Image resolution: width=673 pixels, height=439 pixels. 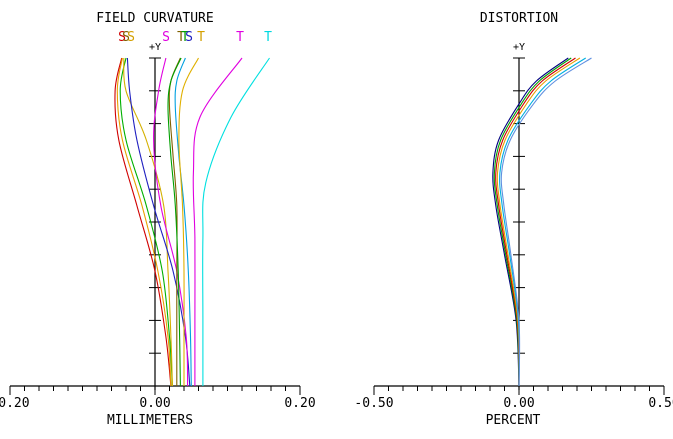 What do you see at coordinates (373, 403) in the screenshot?
I see `dist-x-tick-label: -0.50` at bounding box center [373, 403].